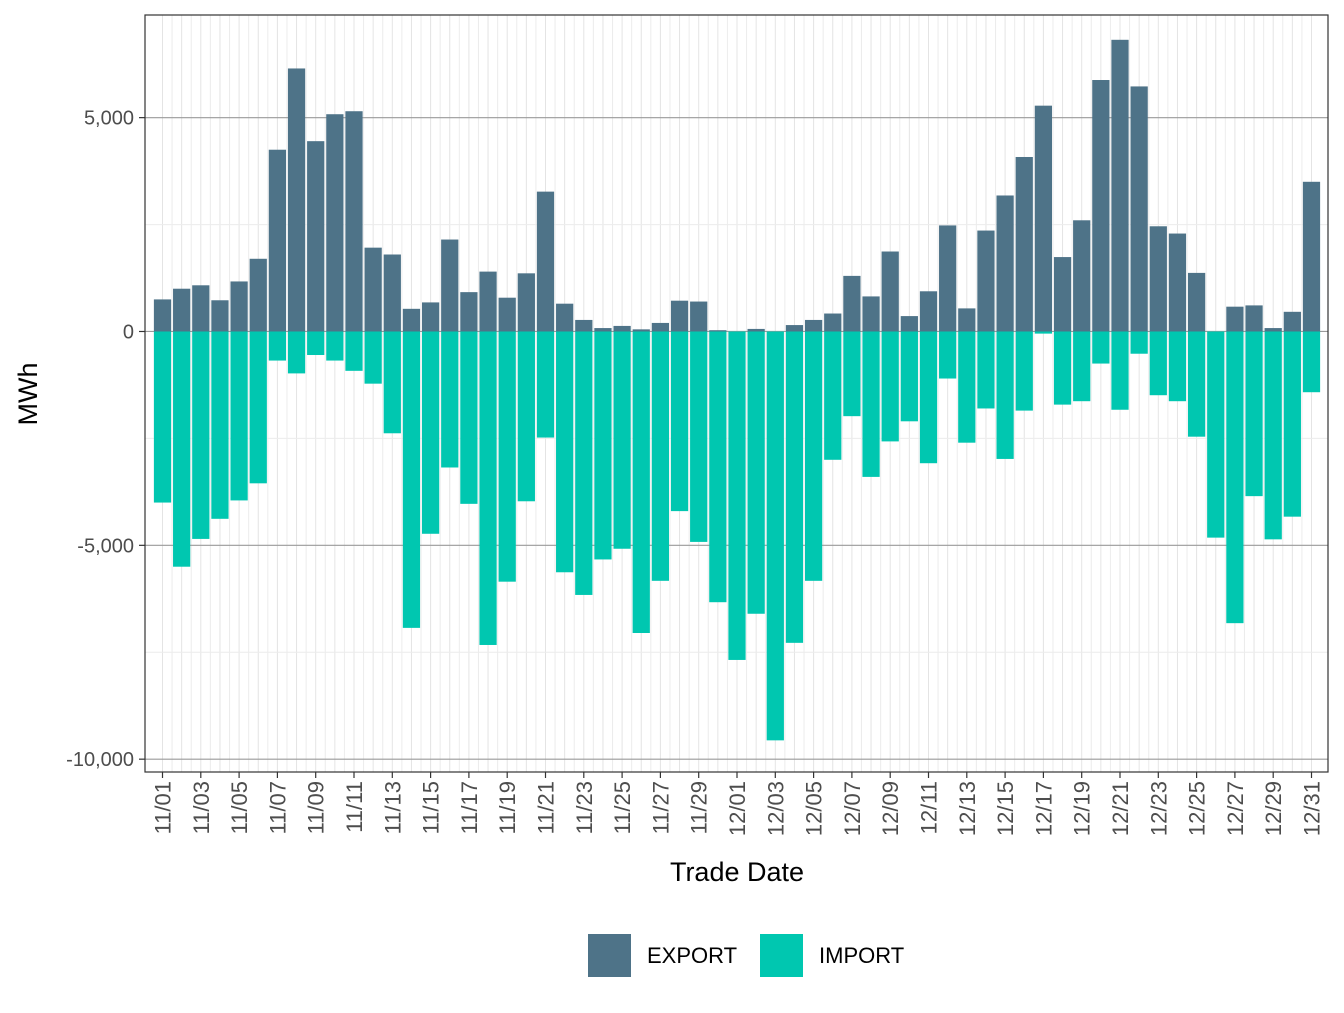 This screenshot has width=1344, height=1013. What do you see at coordinates (890, 808) in the screenshot?
I see `x-tick-label: 12/09` at bounding box center [890, 808].